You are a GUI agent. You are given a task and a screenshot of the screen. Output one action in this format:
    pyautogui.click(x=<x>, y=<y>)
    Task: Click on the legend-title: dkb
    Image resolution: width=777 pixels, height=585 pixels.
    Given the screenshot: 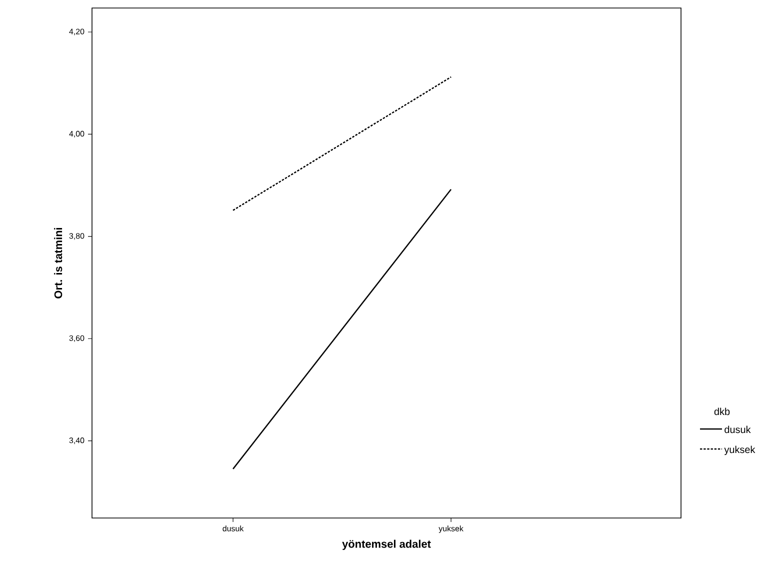 What is the action you would take?
    pyautogui.click(x=722, y=412)
    